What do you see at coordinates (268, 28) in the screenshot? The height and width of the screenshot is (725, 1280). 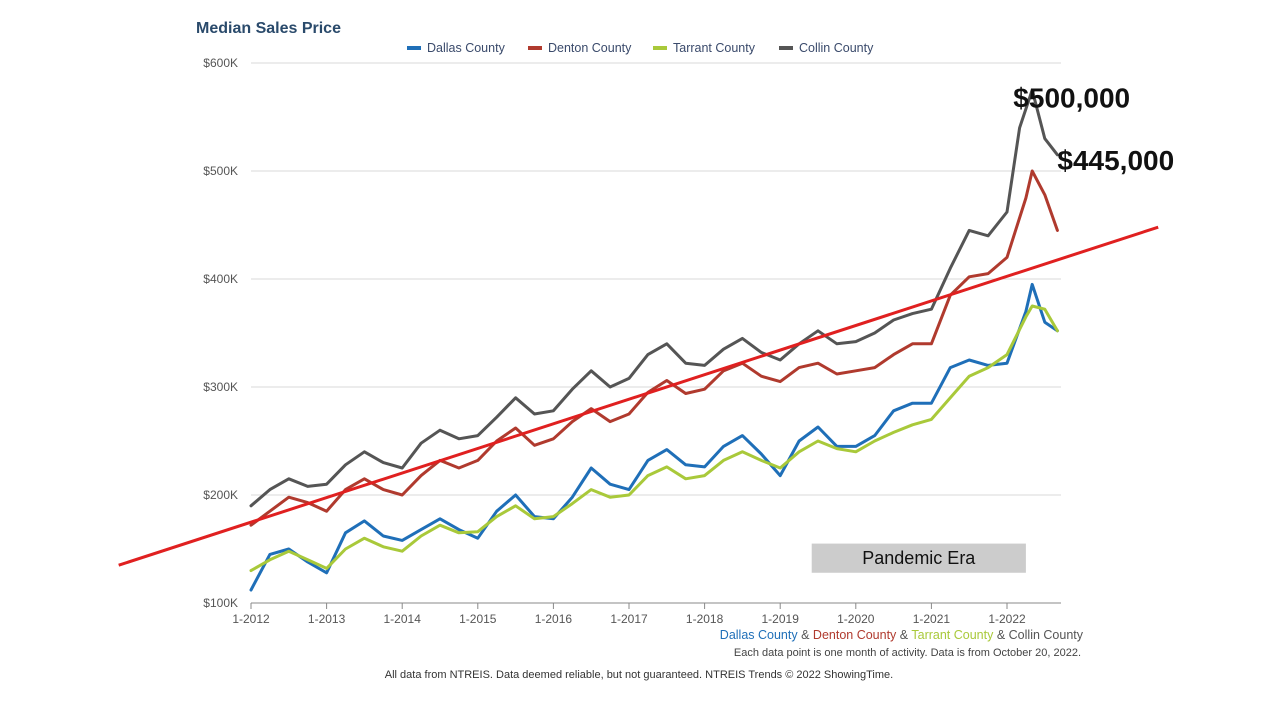 I see `chart-title: Median Sales Price` at bounding box center [268, 28].